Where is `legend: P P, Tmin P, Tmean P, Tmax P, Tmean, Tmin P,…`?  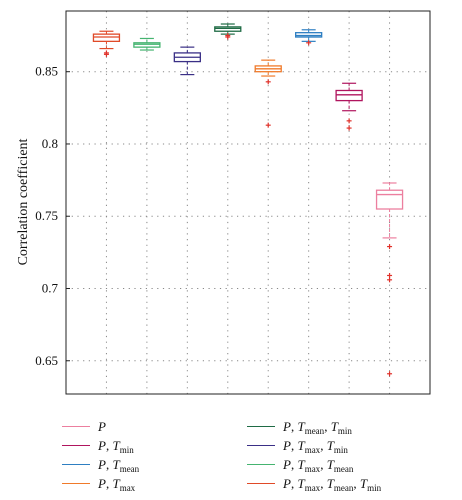
legend: P P, Tmin P, Tmean P, Tmax P, Tmean, Tmin P,… is located at coordinates (262, 459).